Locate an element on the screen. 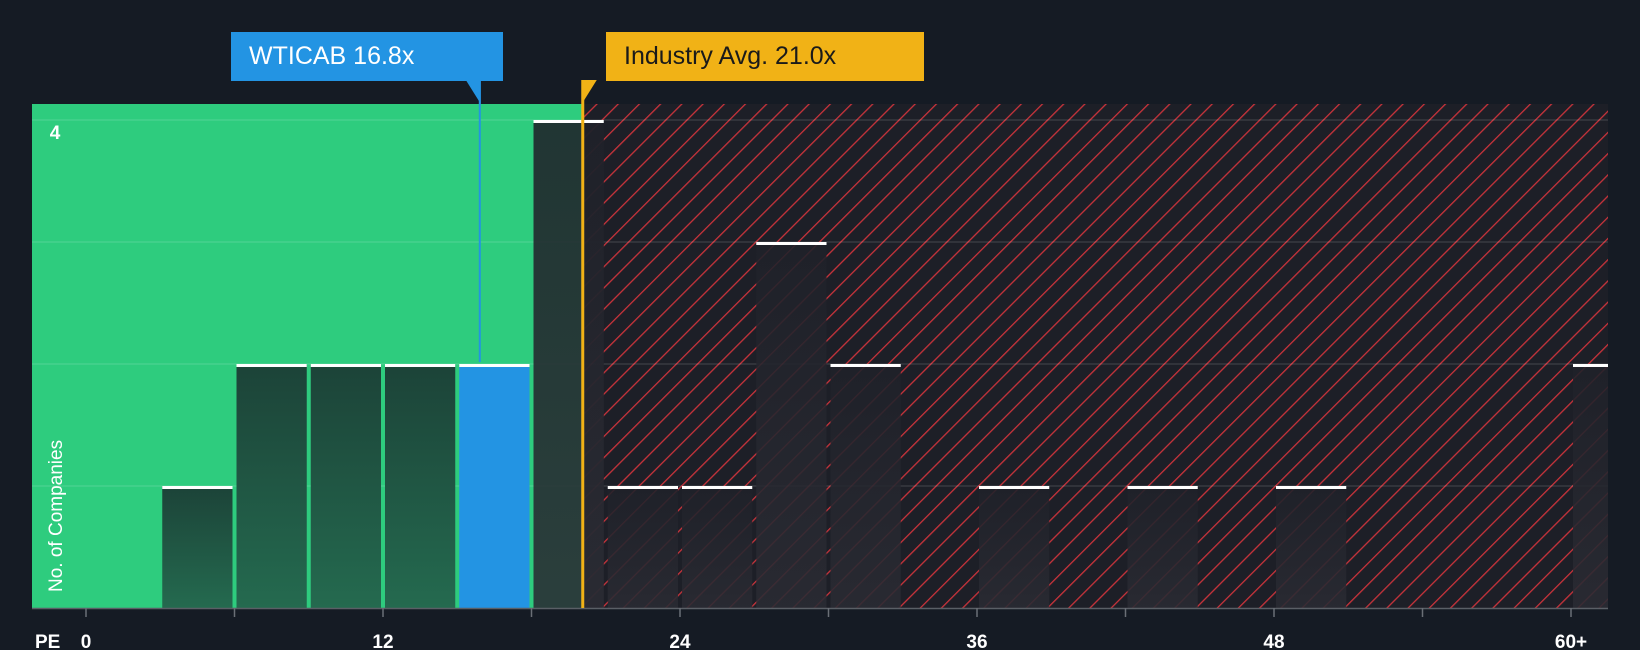 This screenshot has width=1640, height=650. x-tick-label: 24 is located at coordinates (680, 641).